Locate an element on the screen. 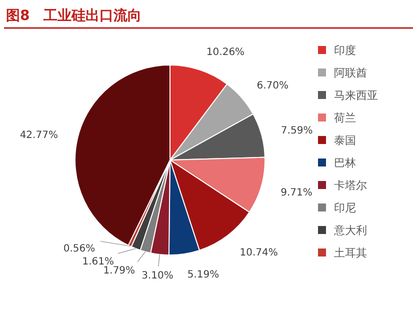  legend-label: 印度 is located at coordinates (345, 50).